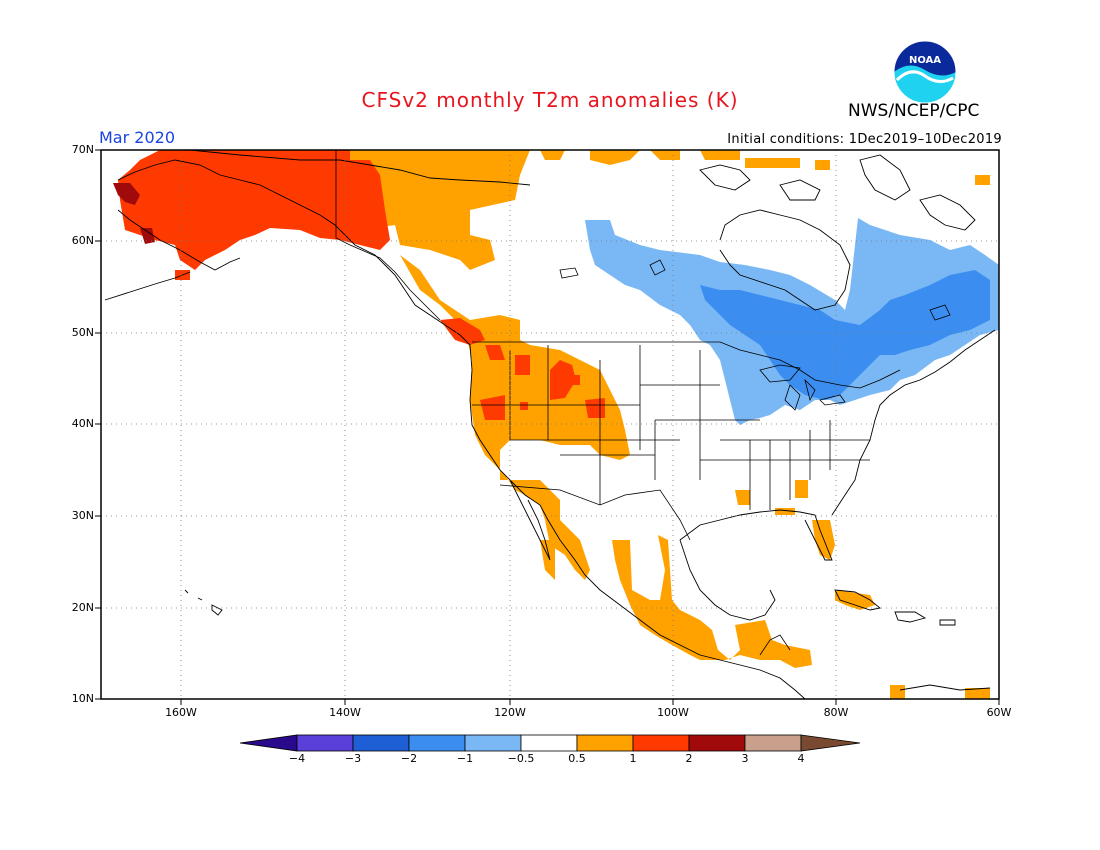 The width and height of the screenshot is (1100, 850). Describe the element at coordinates (345, 712) in the screenshot. I see `lon-label-140w: 140W` at that location.